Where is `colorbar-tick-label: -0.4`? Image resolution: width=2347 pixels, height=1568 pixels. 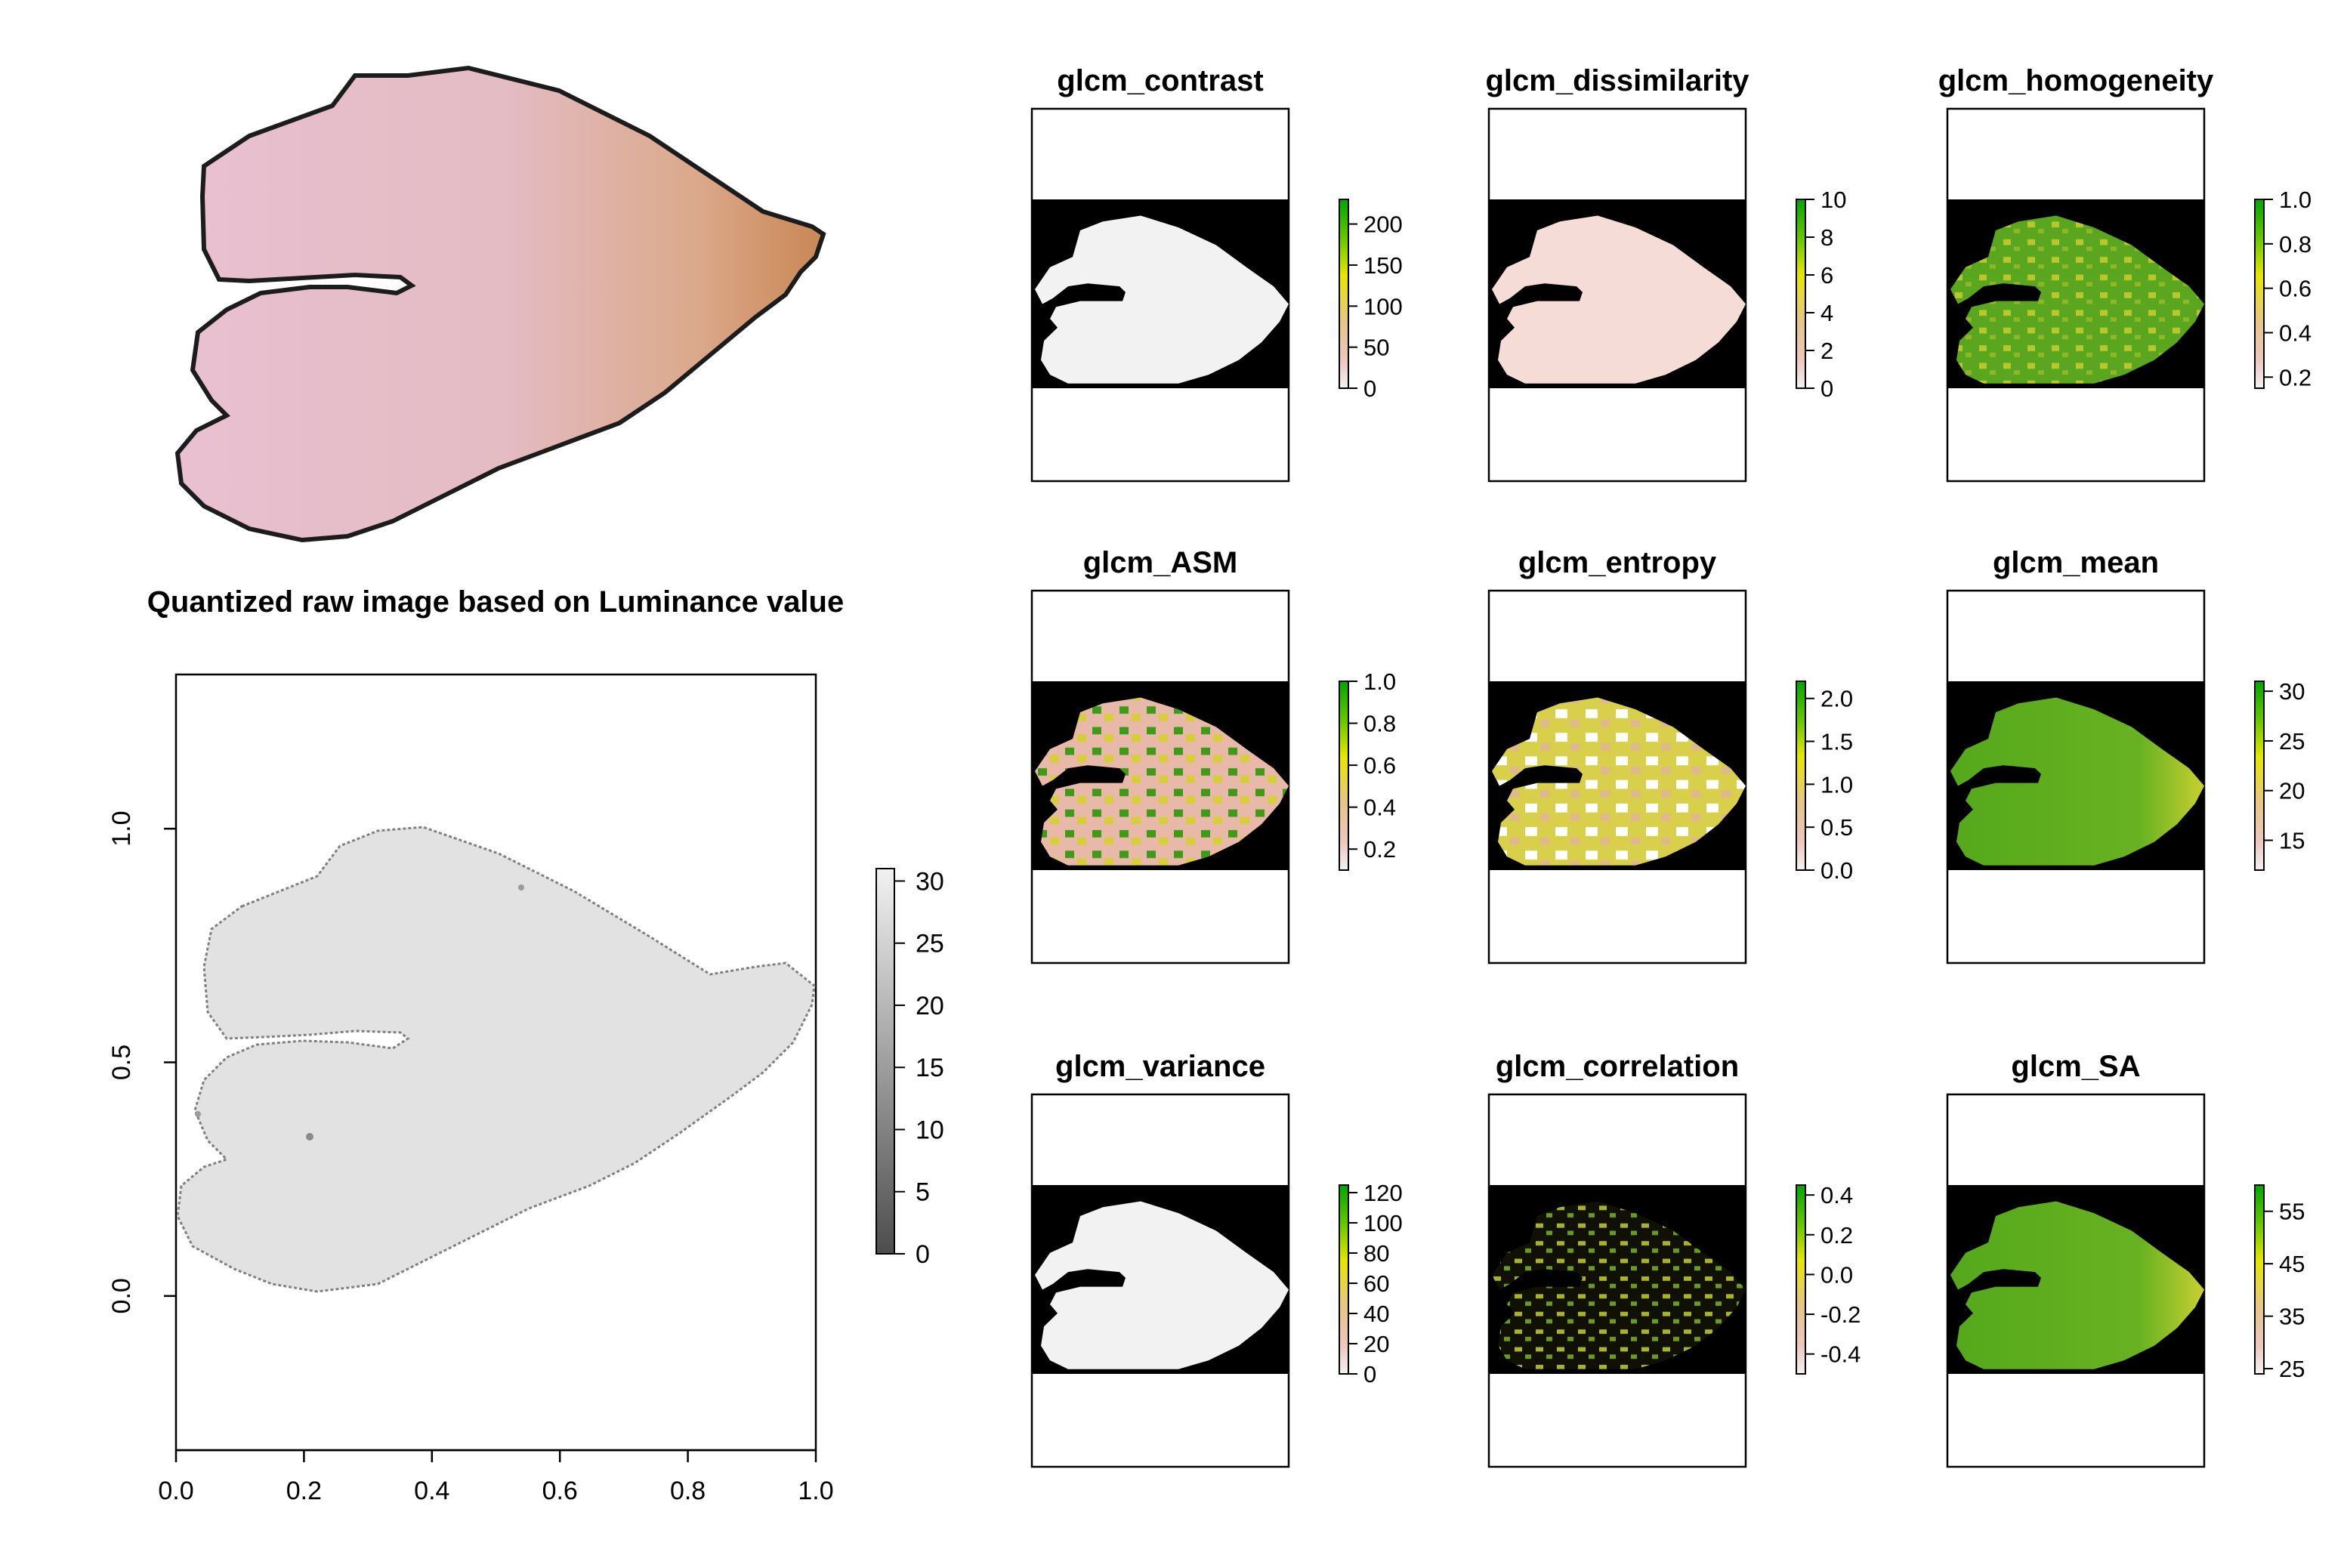
colorbar-tick-label: -0.4 is located at coordinates (1840, 1354).